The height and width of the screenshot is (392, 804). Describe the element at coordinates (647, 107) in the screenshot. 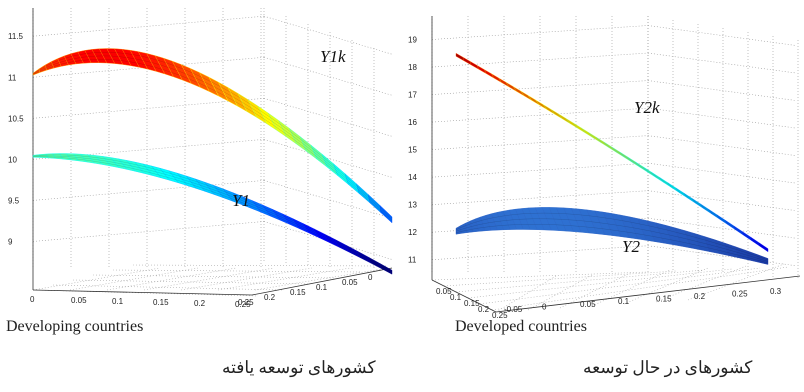

I see `label-Y2k: Y2k` at that location.